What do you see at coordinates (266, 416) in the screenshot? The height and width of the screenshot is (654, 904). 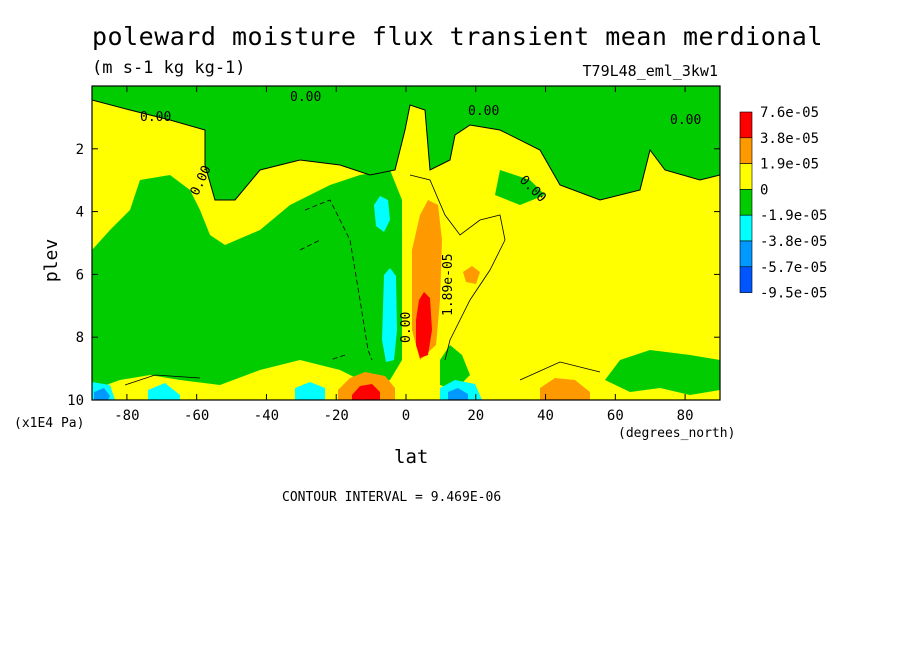 I see `x-tick-label: -40` at bounding box center [266, 416].